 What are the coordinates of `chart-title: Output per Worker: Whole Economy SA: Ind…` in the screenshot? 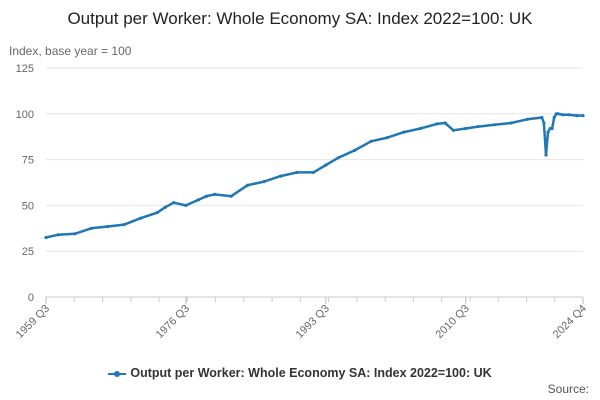 It's located at (300, 18).